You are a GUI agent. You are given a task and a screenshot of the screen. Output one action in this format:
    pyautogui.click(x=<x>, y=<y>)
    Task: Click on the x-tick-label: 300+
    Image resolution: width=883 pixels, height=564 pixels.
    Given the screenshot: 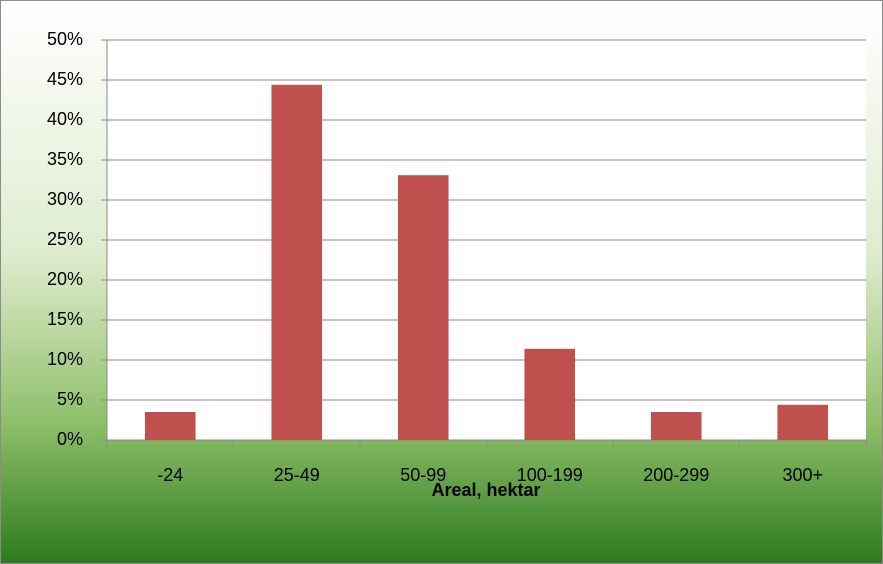 What is the action you would take?
    pyautogui.click(x=802, y=475)
    